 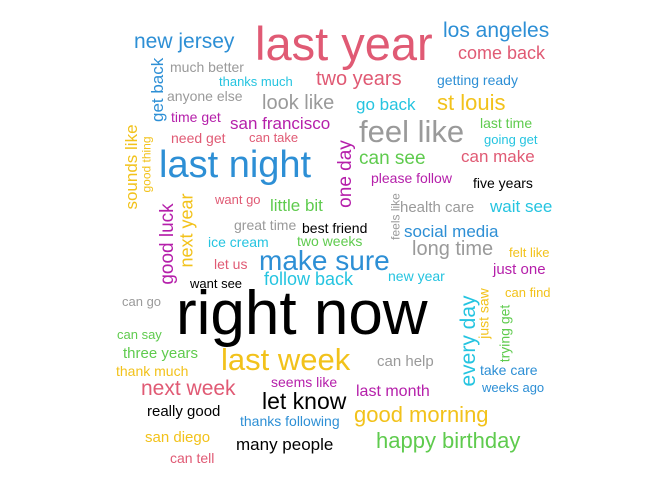 What do you see at coordinates (528, 292) in the screenshot?
I see `word-can-find: can find` at bounding box center [528, 292].